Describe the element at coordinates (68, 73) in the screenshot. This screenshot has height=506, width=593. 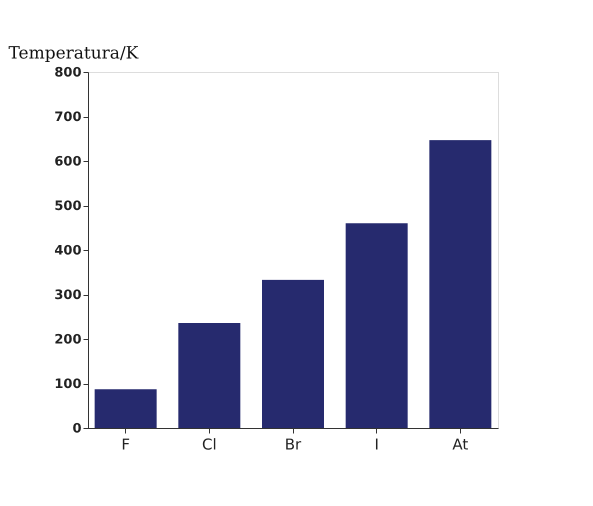
I see `y-tick-label: 800` at that location.